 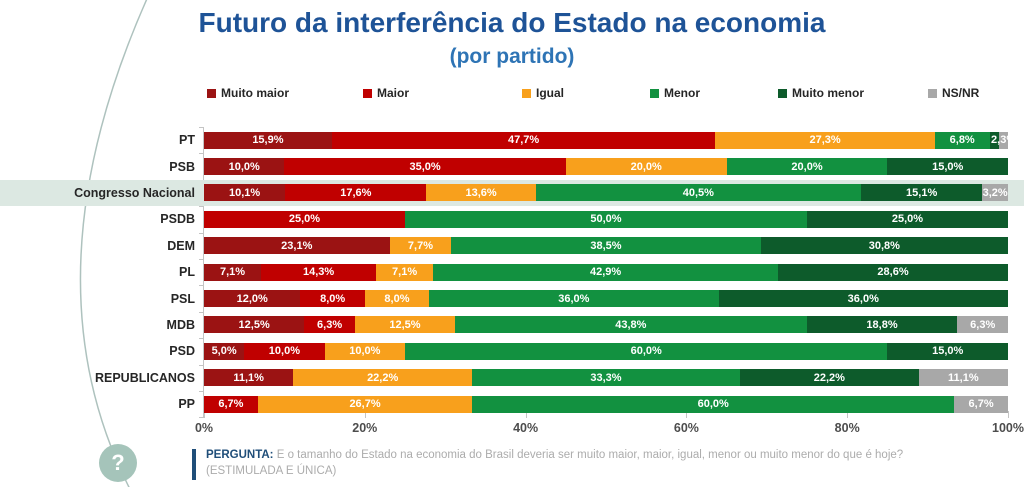 I want to click on bar-segment-muito_maior: 7,1%, so click(x=233, y=272).